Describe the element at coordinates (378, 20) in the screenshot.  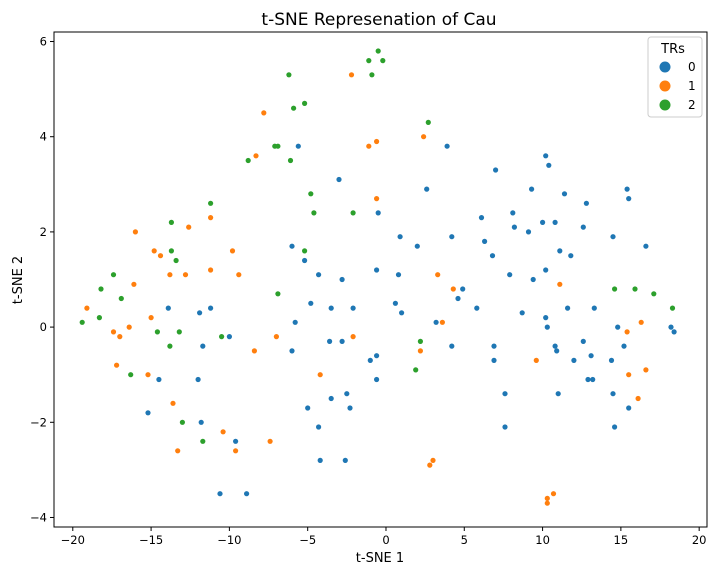
I see `chart-title: t-SNE Represenation of Cau` at that location.